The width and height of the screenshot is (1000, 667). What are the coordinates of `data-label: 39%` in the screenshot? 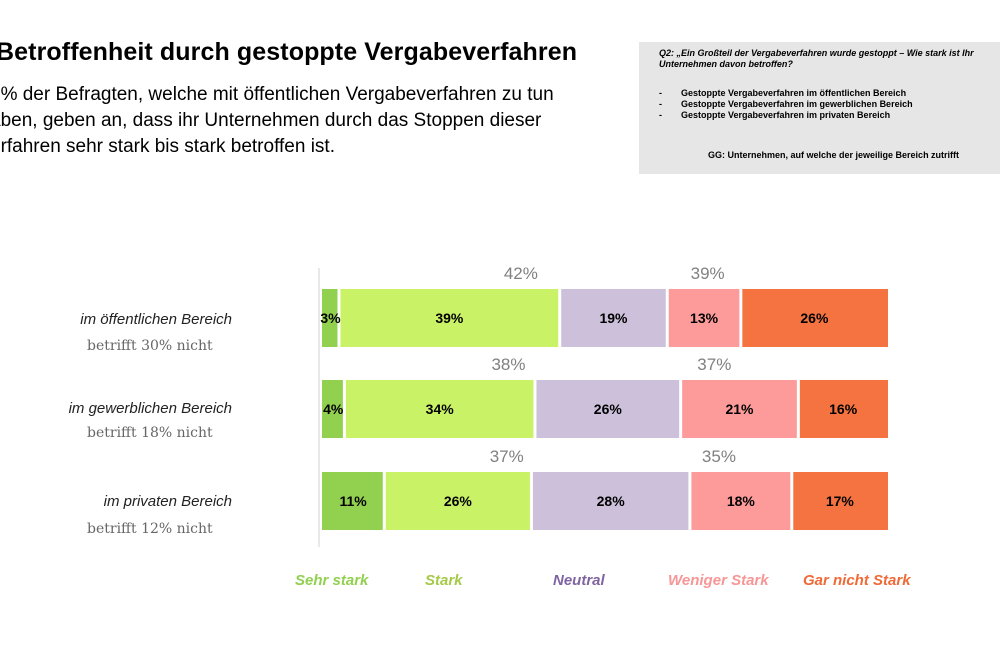 It's located at (449, 318).